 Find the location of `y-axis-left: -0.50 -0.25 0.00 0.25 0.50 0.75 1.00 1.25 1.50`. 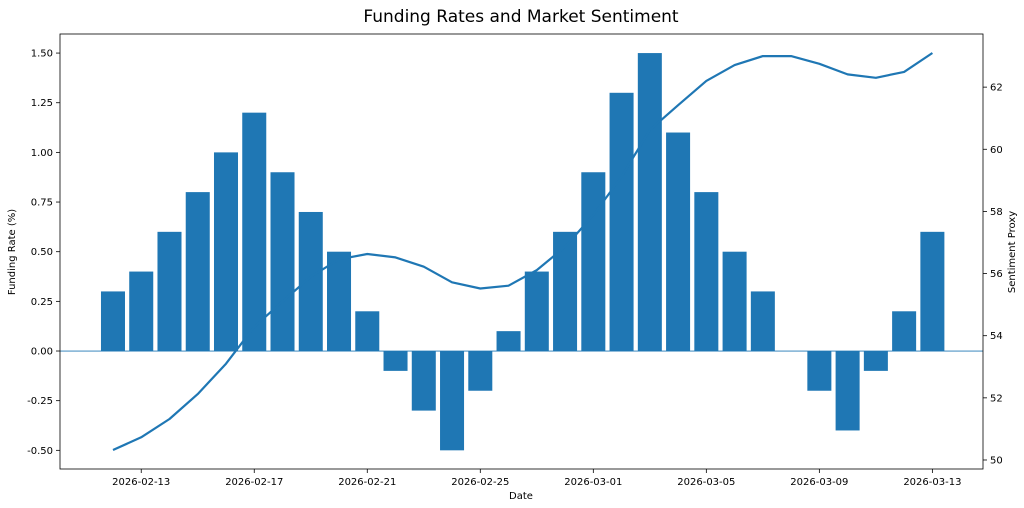

y-axis-left: -0.50 -0.25 0.00 0.25 0.50 0.75 1.00 1.25 1.50 is located at coordinates (43, 253).